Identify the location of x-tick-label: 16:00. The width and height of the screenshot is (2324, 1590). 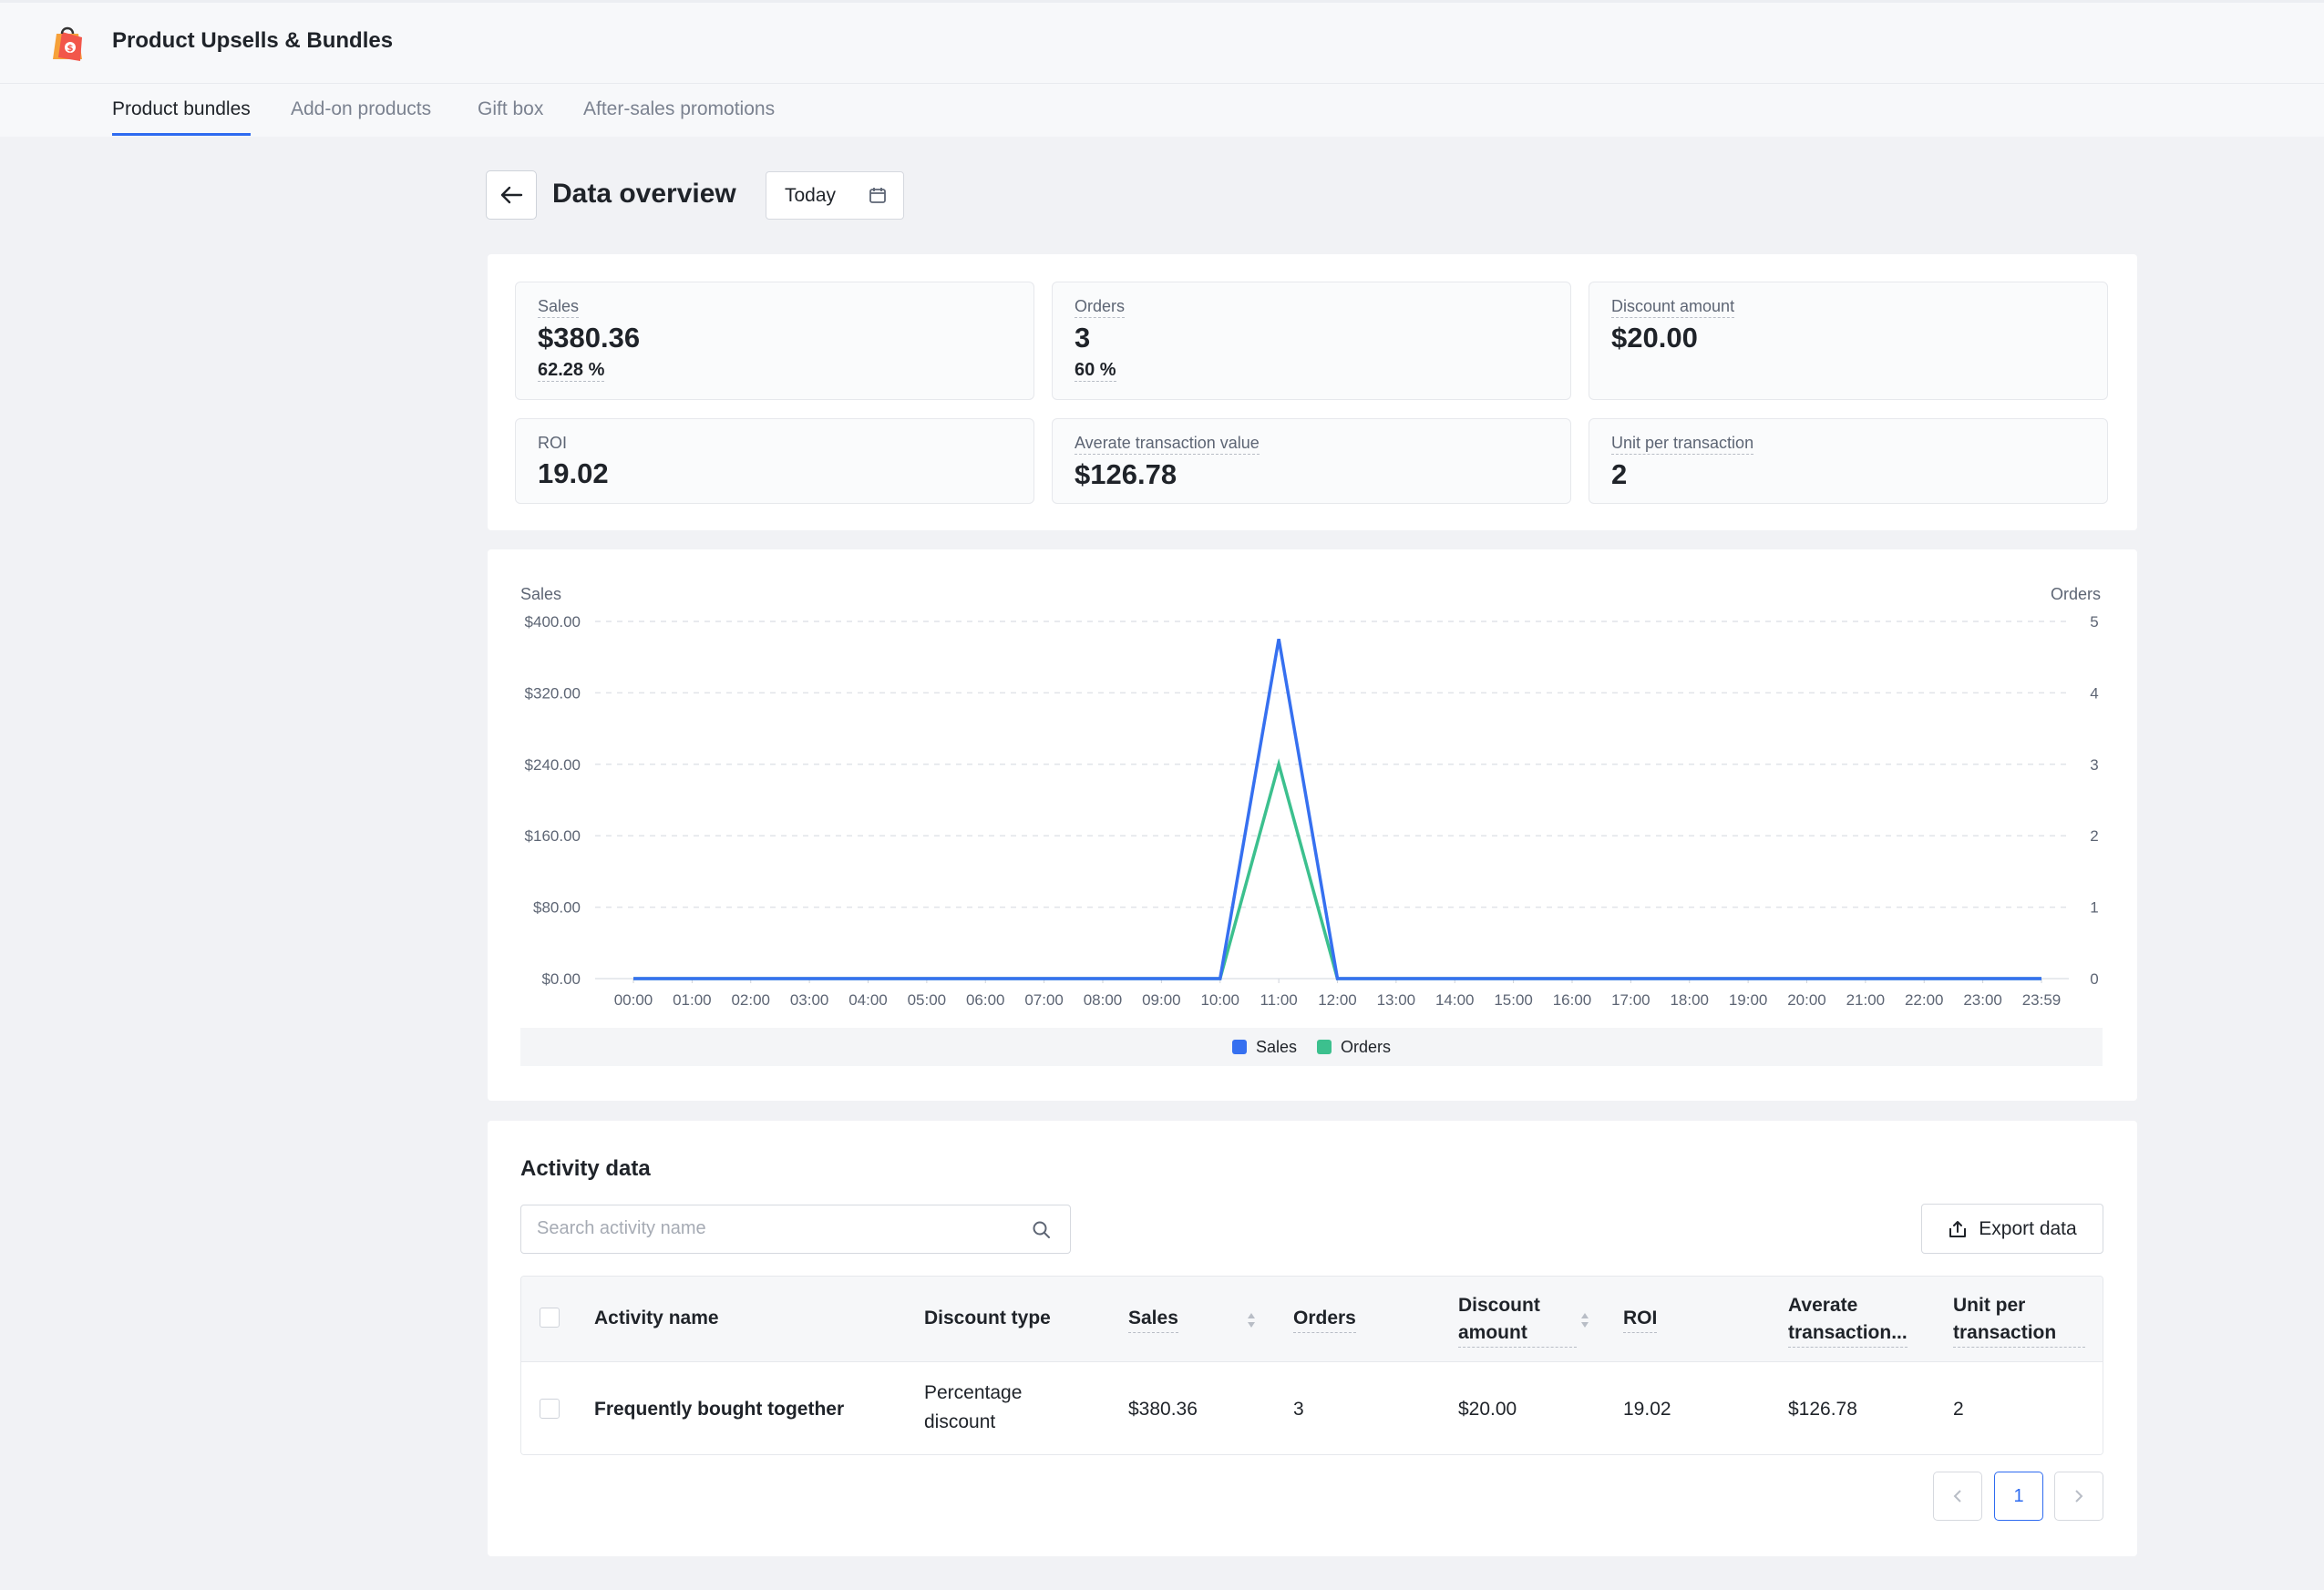
(1572, 1000).